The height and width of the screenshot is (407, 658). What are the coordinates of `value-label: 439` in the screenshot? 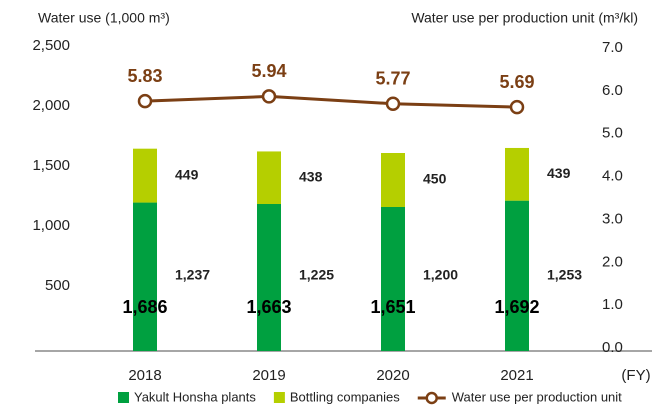 It's located at (559, 173).